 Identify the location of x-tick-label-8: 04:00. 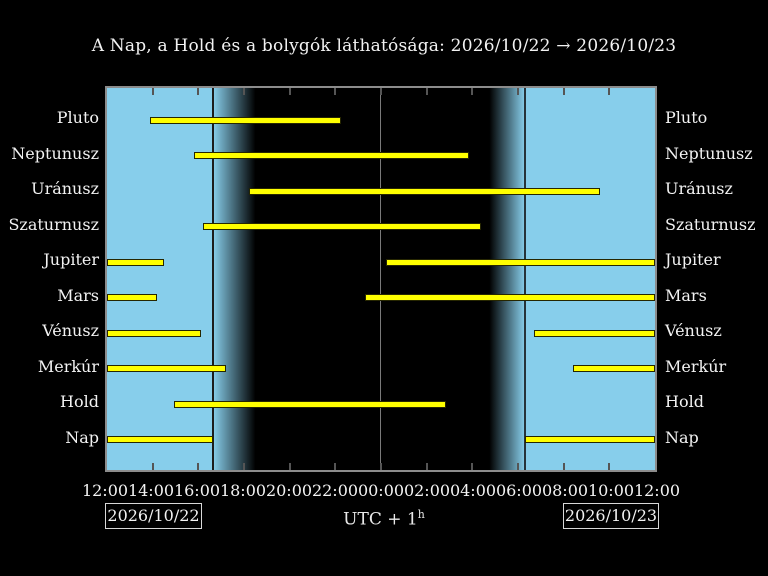
(473, 490).